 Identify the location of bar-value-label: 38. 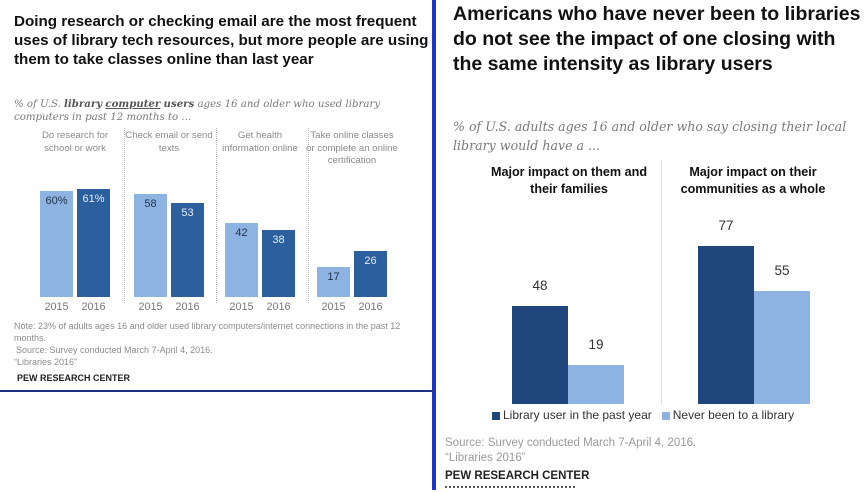
(278, 239).